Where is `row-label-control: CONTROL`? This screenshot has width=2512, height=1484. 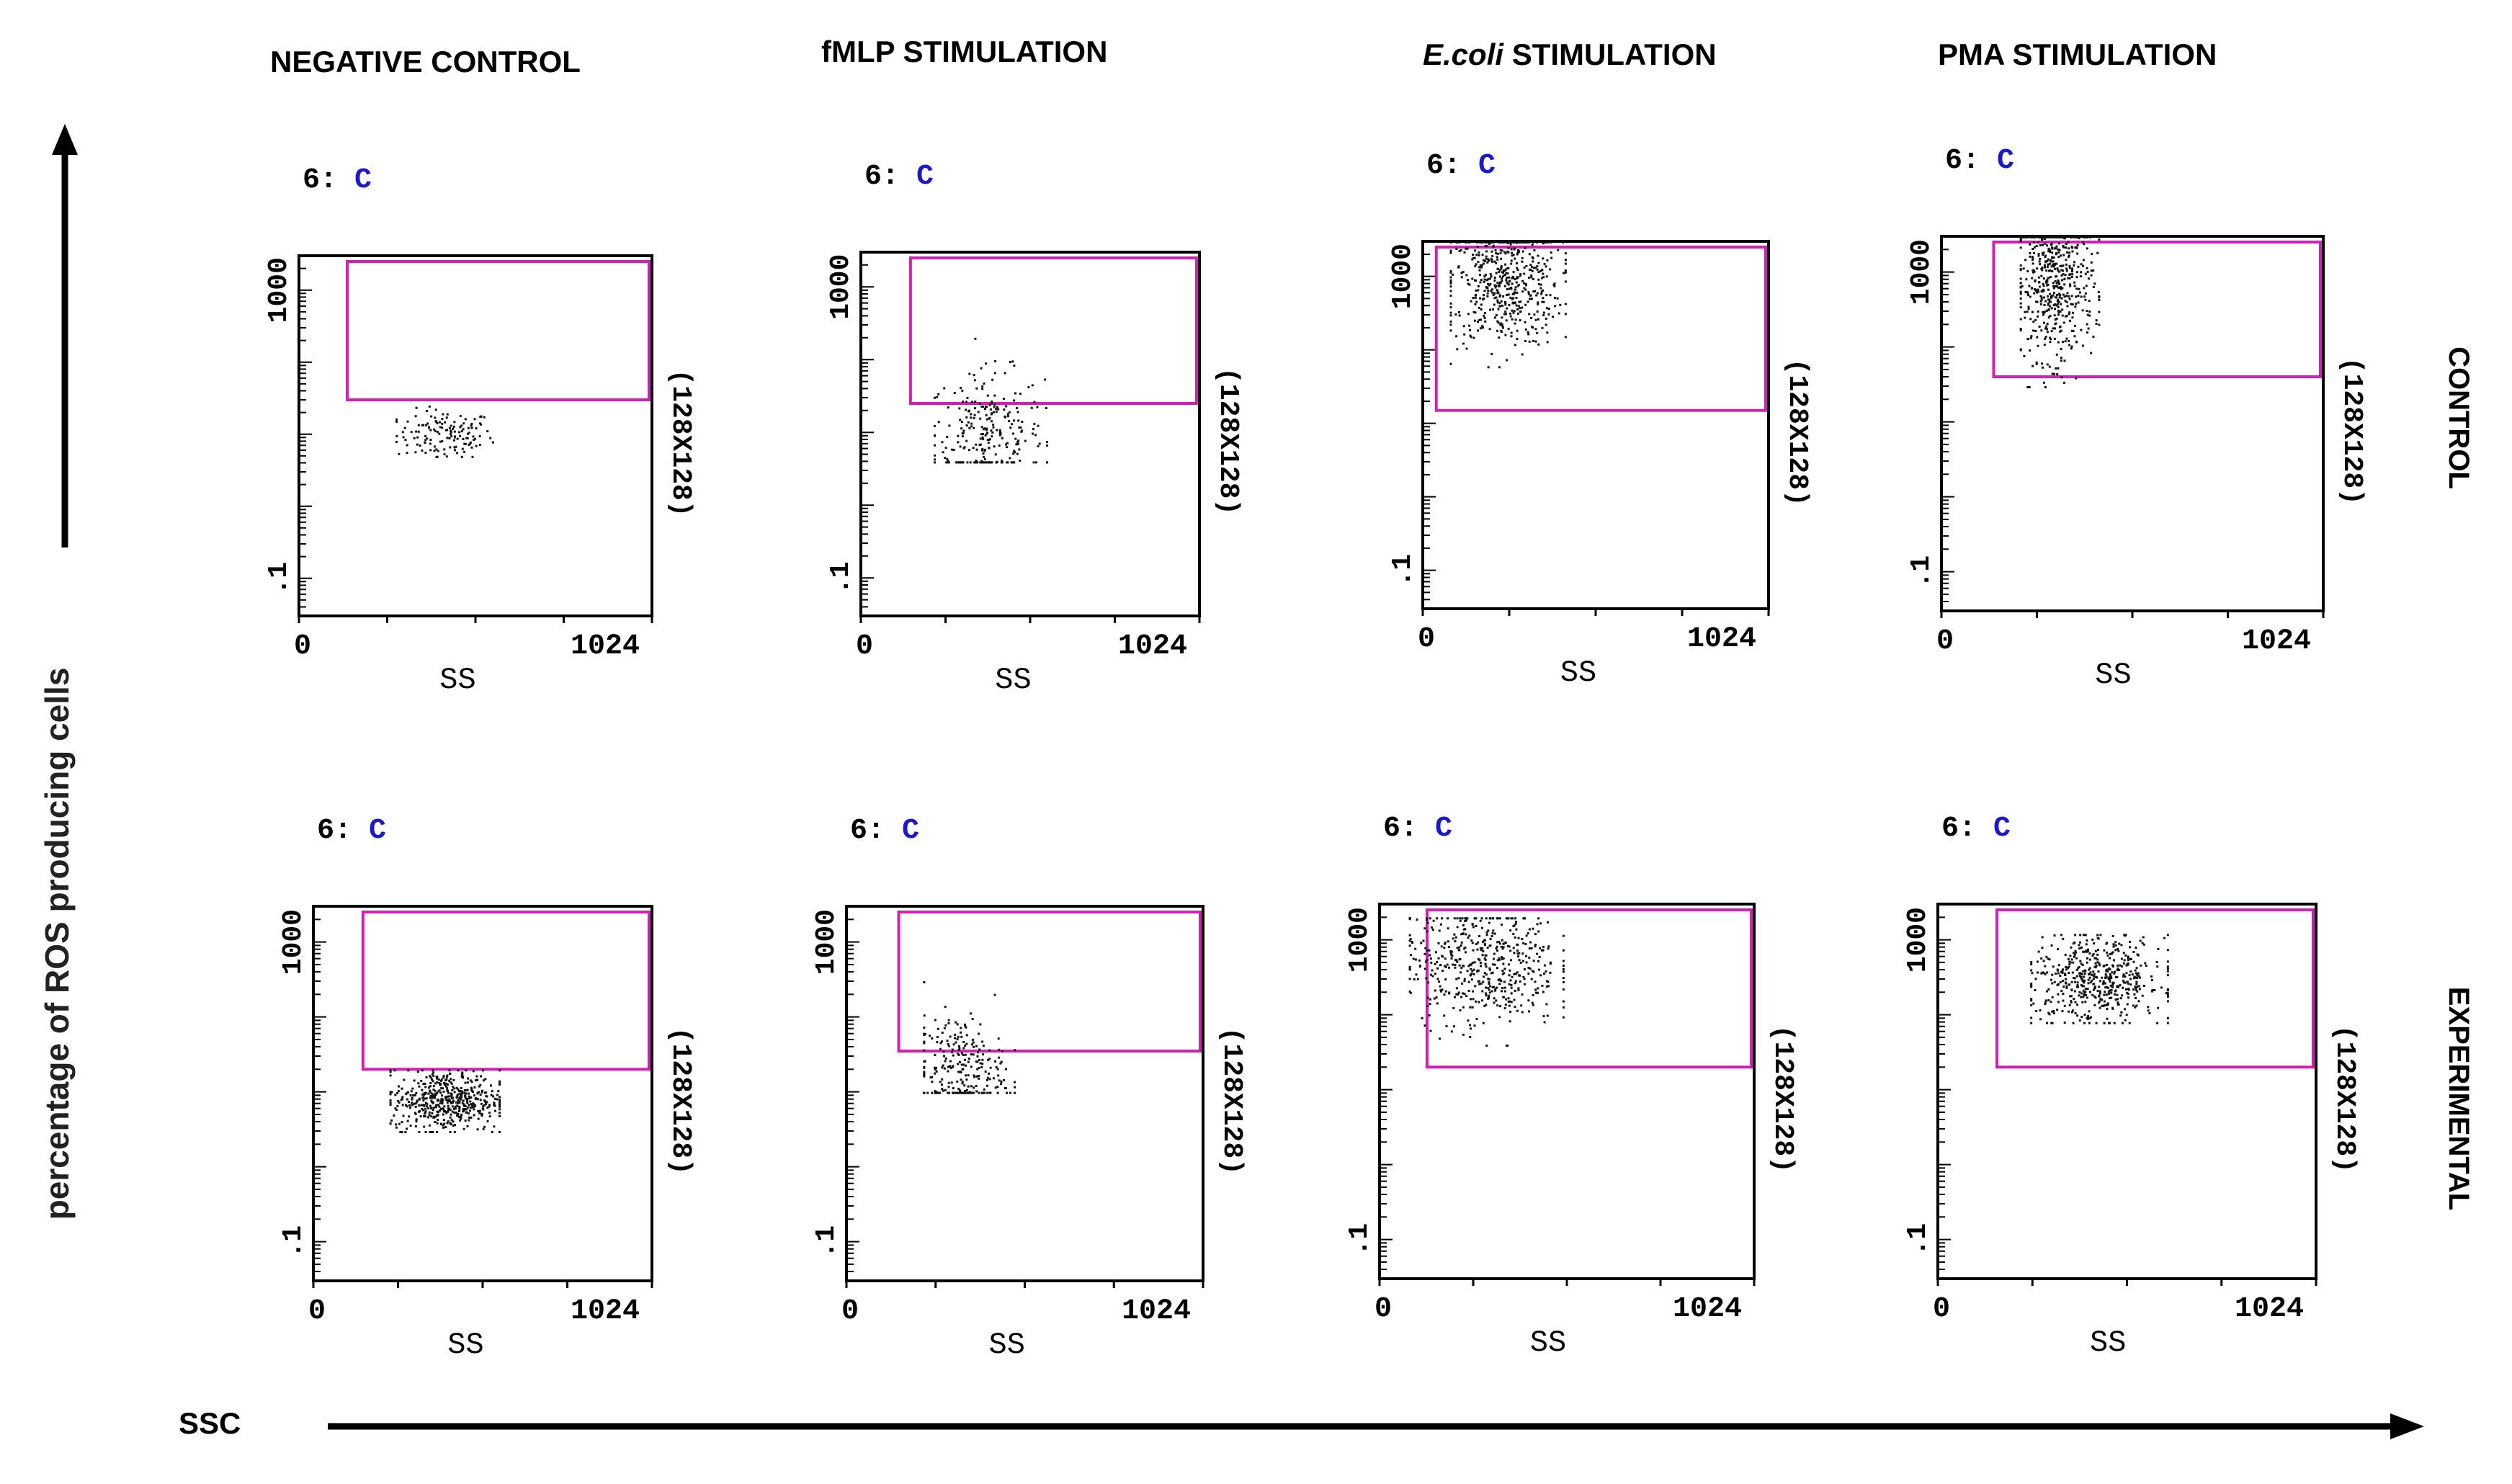 row-label-control: CONTROL is located at coordinates (2459, 418).